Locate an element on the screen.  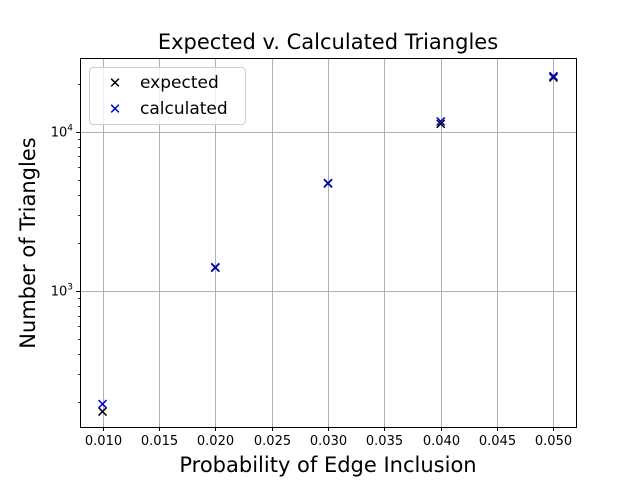
legend-label-calculated: calculated is located at coordinates (184, 109).